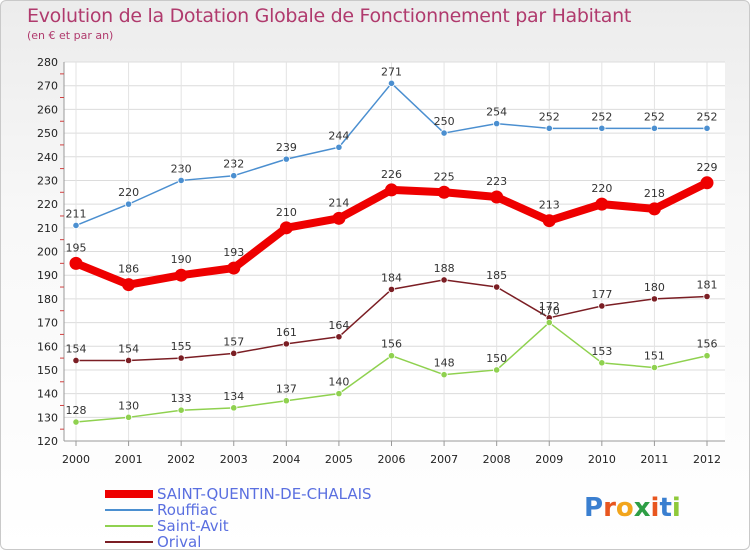 This screenshot has width=750, height=550. Describe the element at coordinates (654, 356) in the screenshot. I see `data-label: 151` at that location.